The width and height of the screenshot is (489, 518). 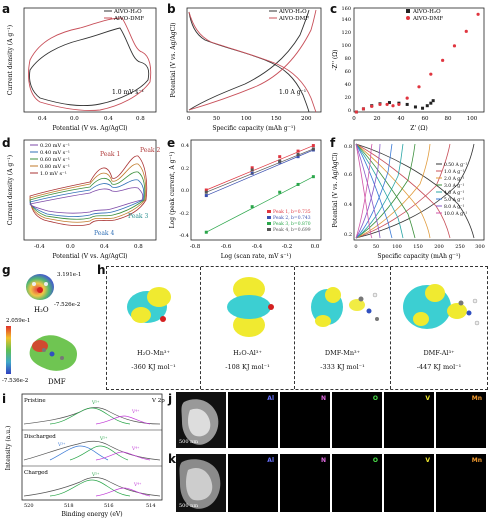 What do you see at coordinates (108, 119) in the screenshot?
I see `panel-a-xtick: 0.4` at bounding box center [108, 119].